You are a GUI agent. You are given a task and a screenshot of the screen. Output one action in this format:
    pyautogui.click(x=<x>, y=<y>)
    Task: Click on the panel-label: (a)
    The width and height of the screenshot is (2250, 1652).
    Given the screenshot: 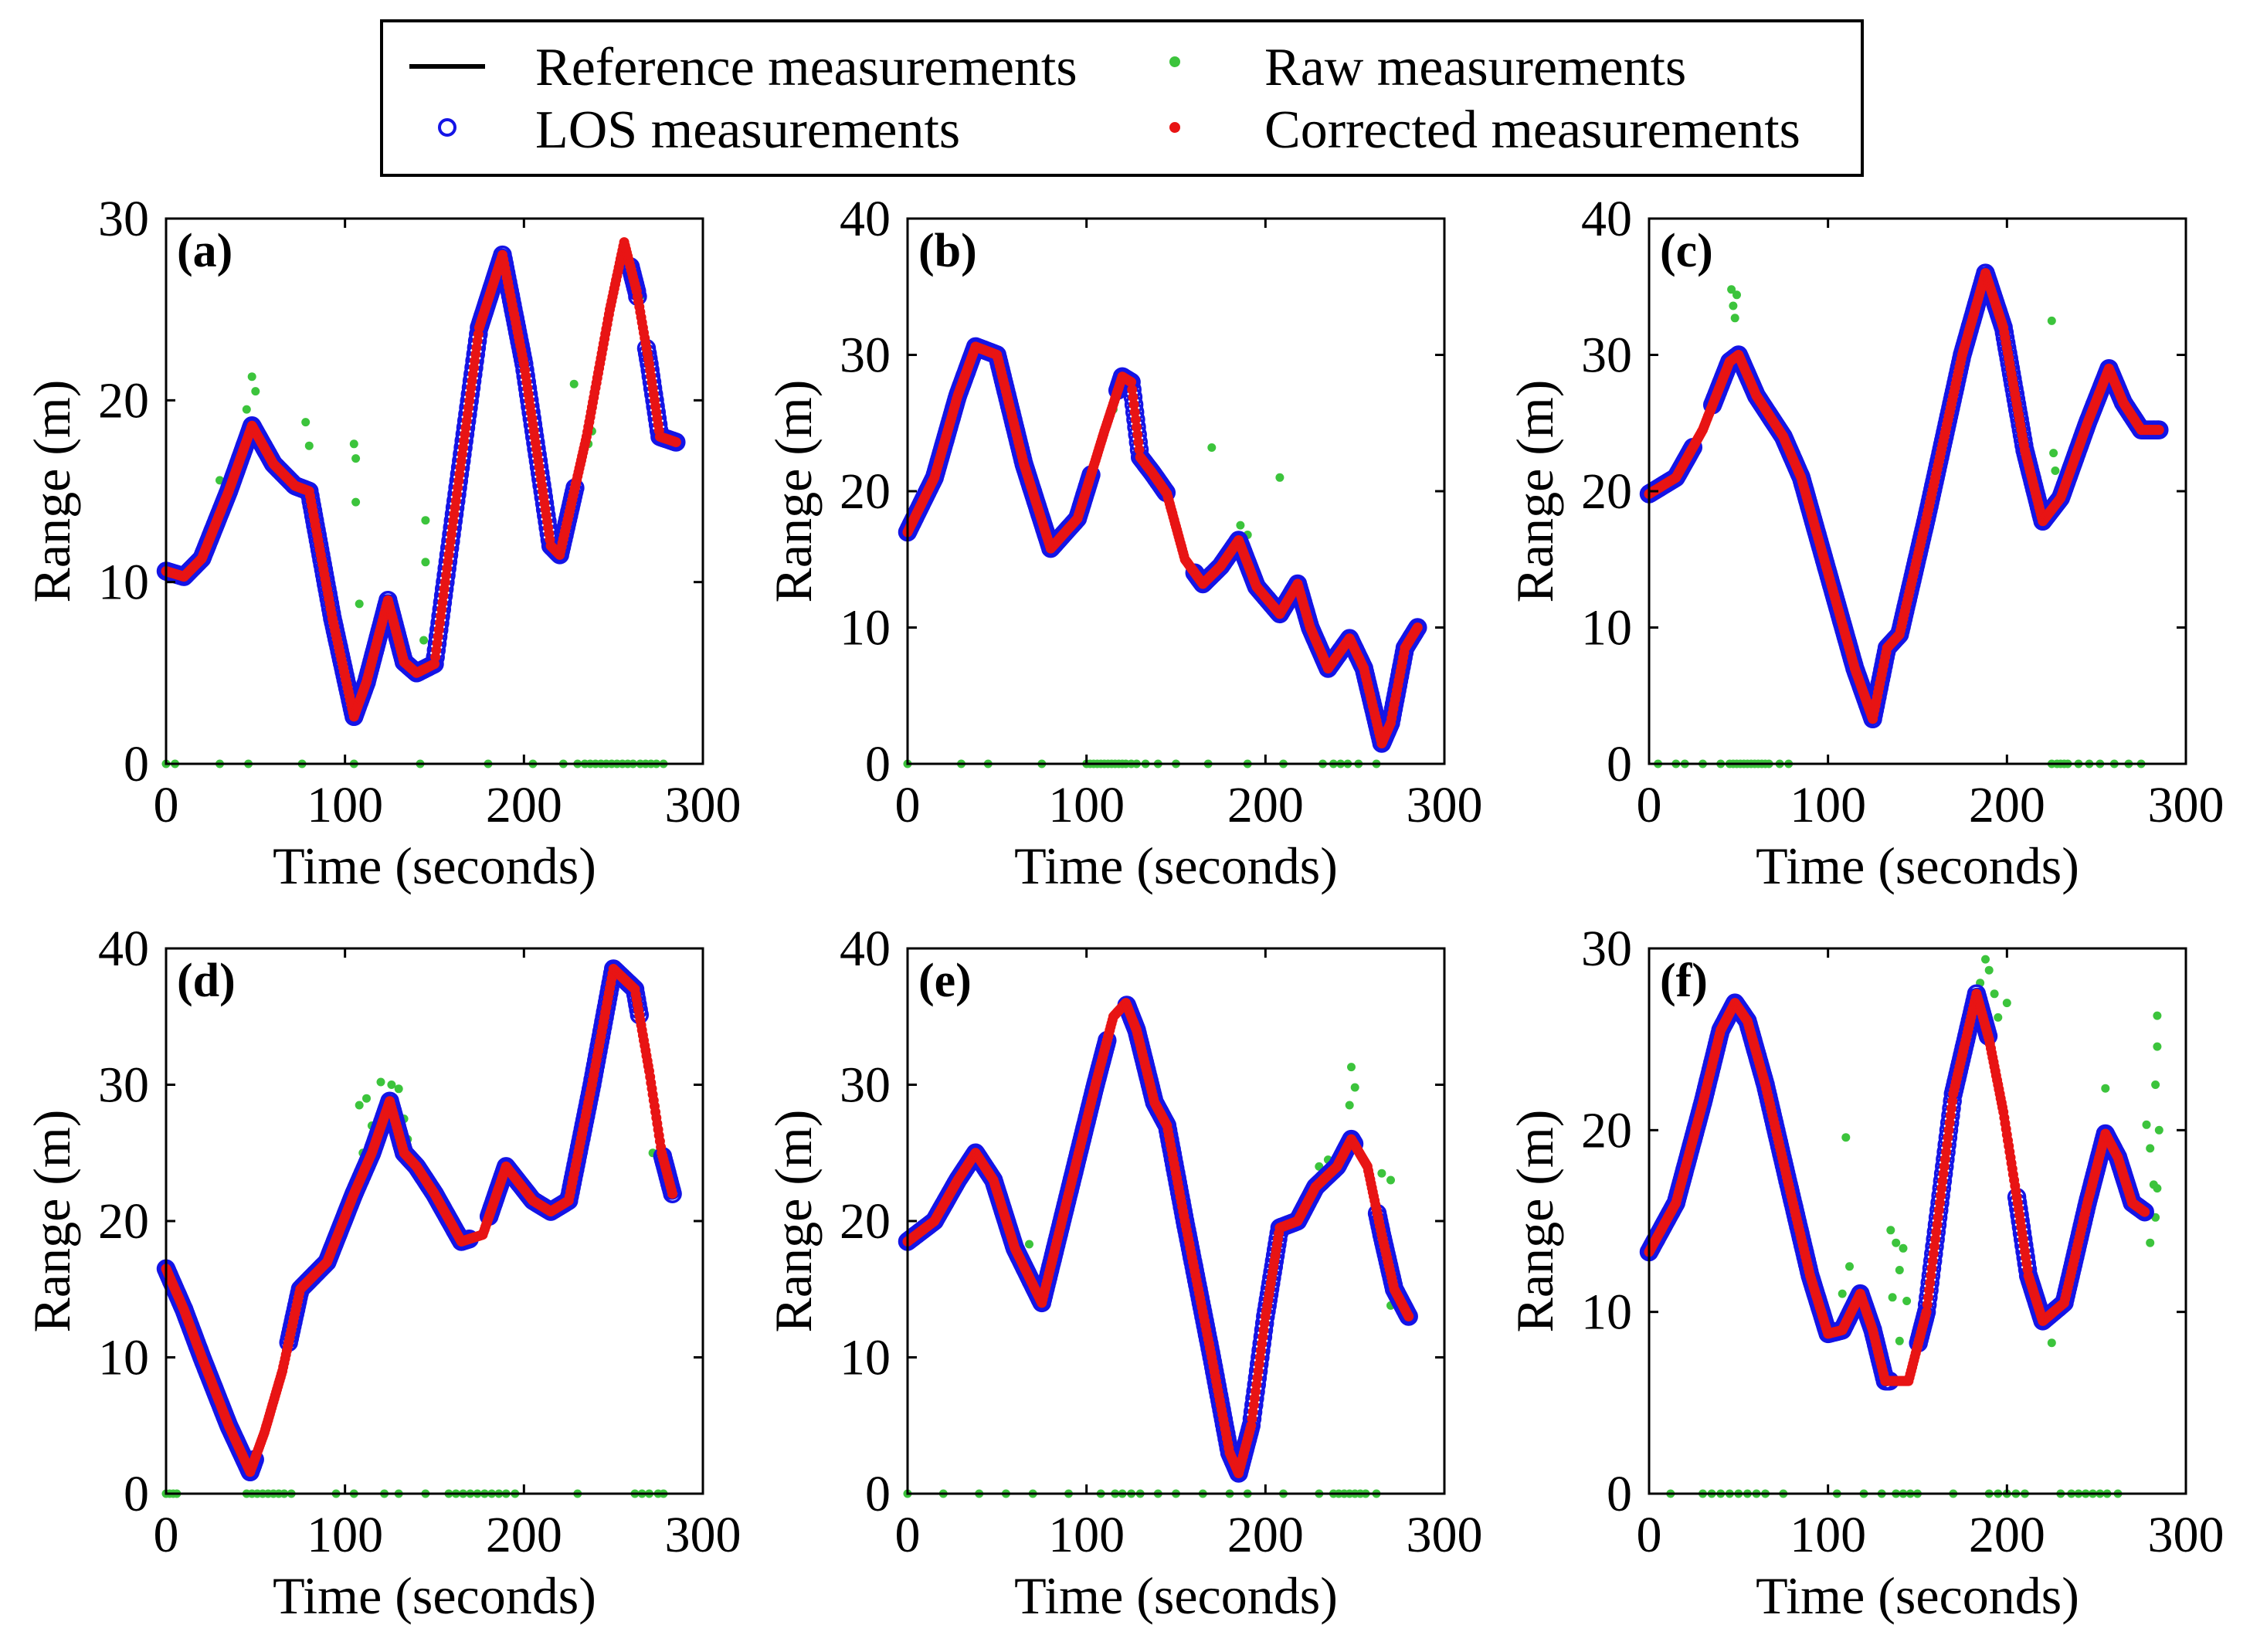 What is the action you would take?
    pyautogui.click(x=204, y=251)
    